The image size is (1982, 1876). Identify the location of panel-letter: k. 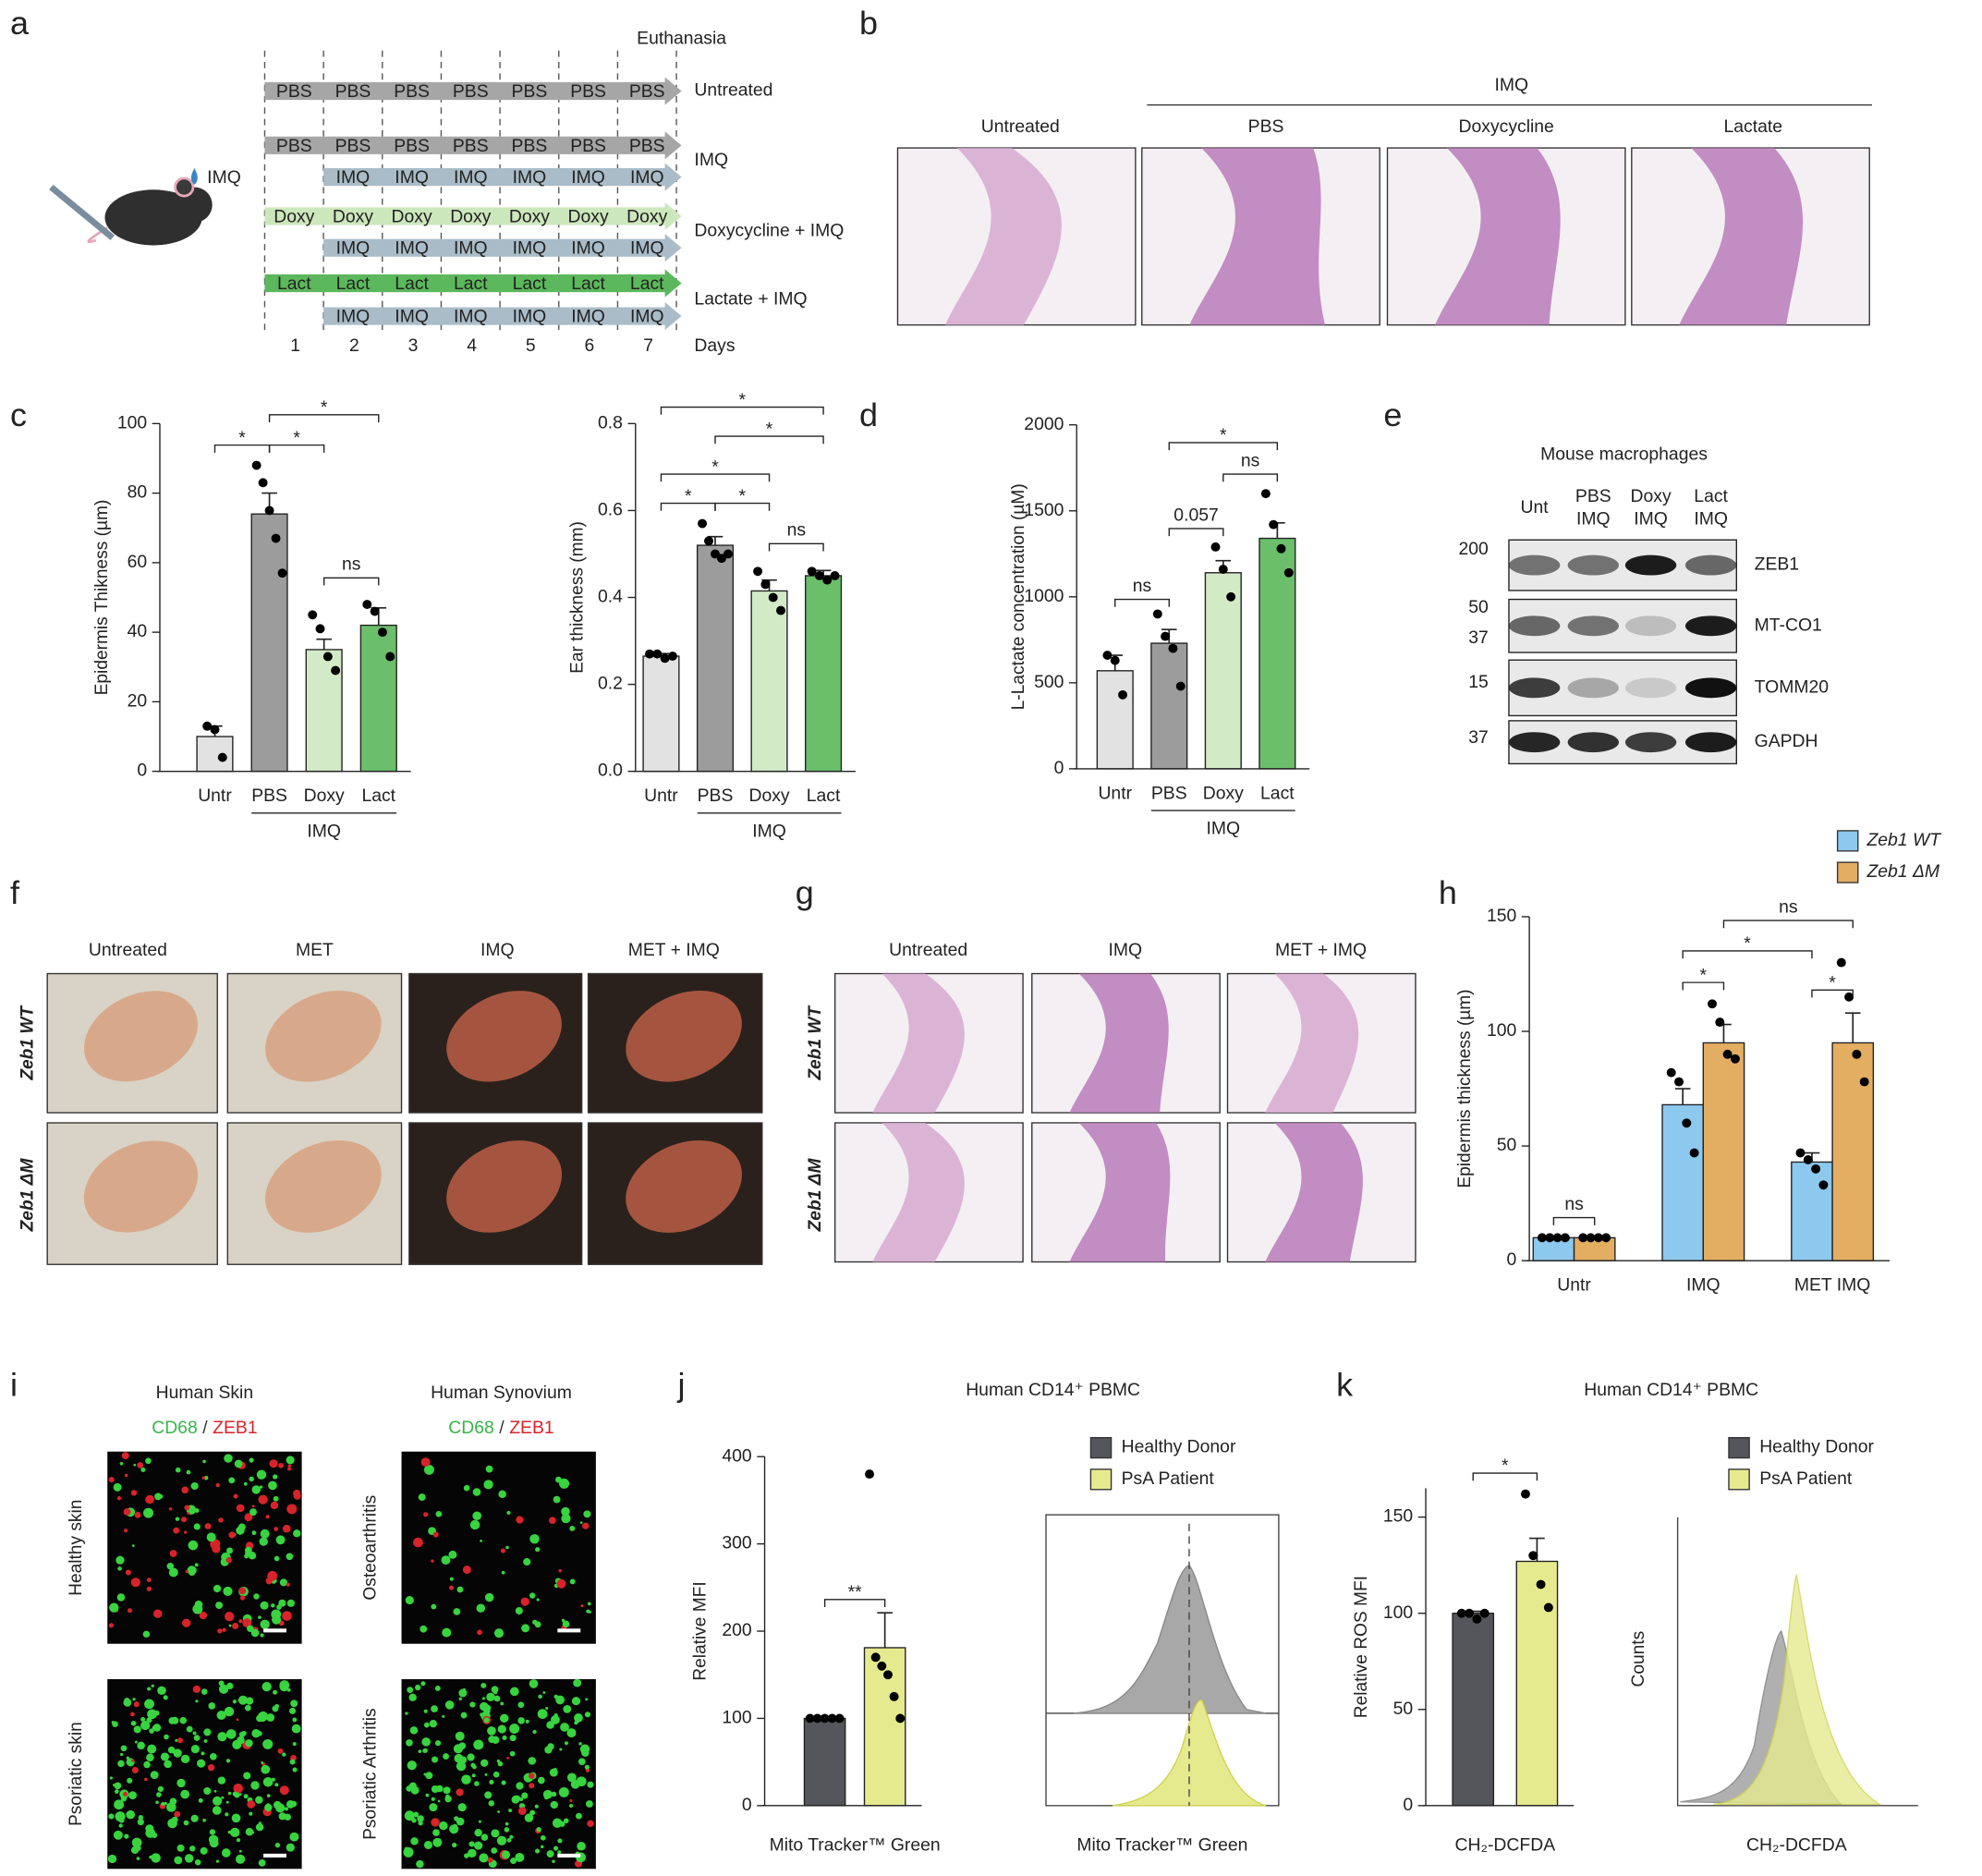
(1344, 1385).